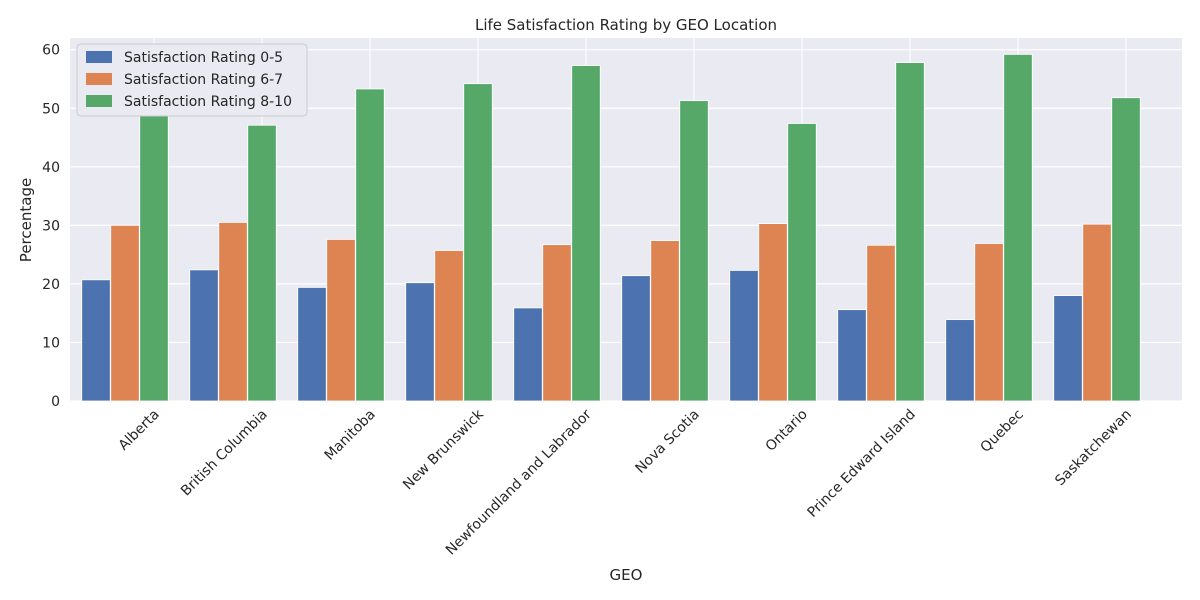  Describe the element at coordinates (626, 25) in the screenshot. I see `chart-title: Life Satisfaction Rating by GEO Location` at that location.